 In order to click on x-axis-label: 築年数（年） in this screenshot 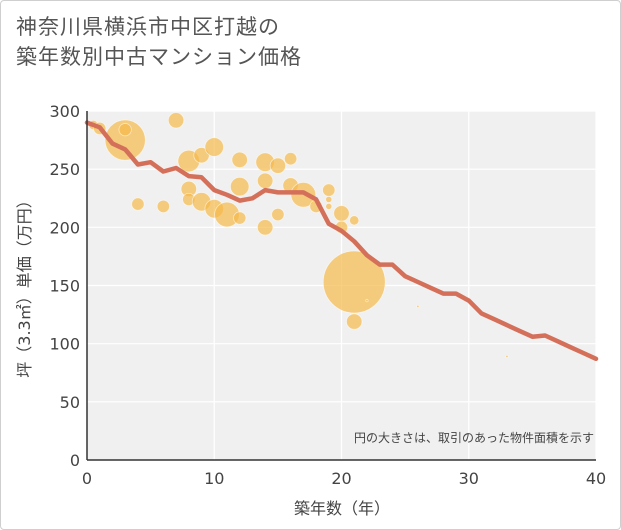, I will do `click(342, 508)`.